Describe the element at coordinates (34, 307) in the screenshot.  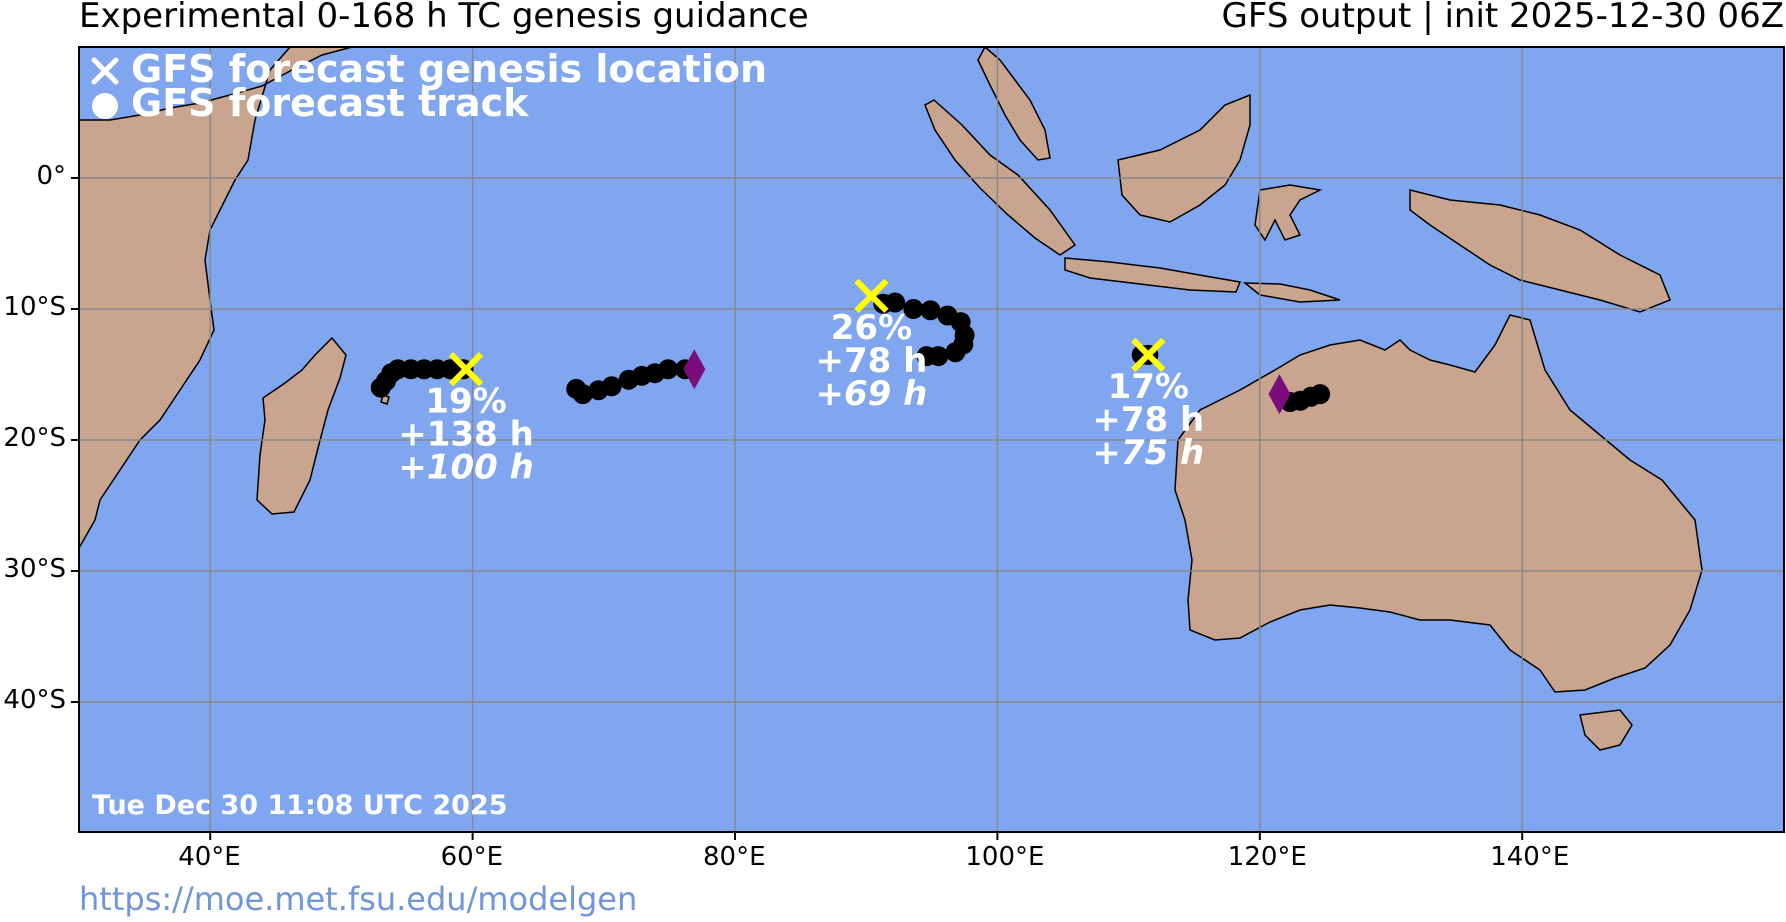
I see `lat-label: 10°S` at that location.